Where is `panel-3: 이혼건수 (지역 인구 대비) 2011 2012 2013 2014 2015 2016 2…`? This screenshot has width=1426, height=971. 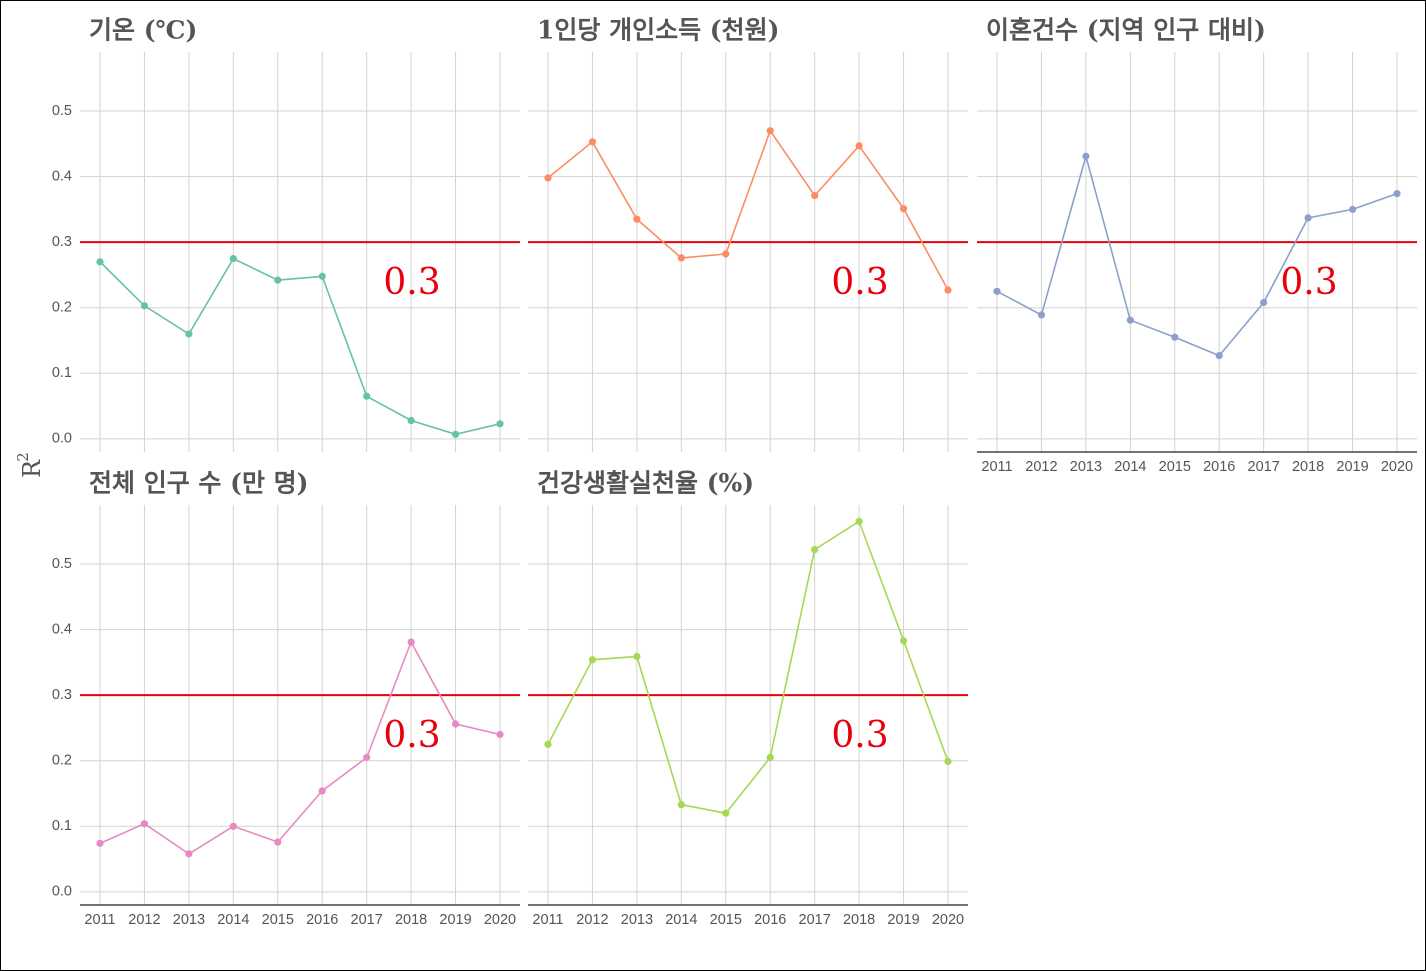
panel-3: 이혼건수 (지역 인구 대비) 2011 2012 2013 2014 2015 2016 2… is located at coordinates (1197, 245).